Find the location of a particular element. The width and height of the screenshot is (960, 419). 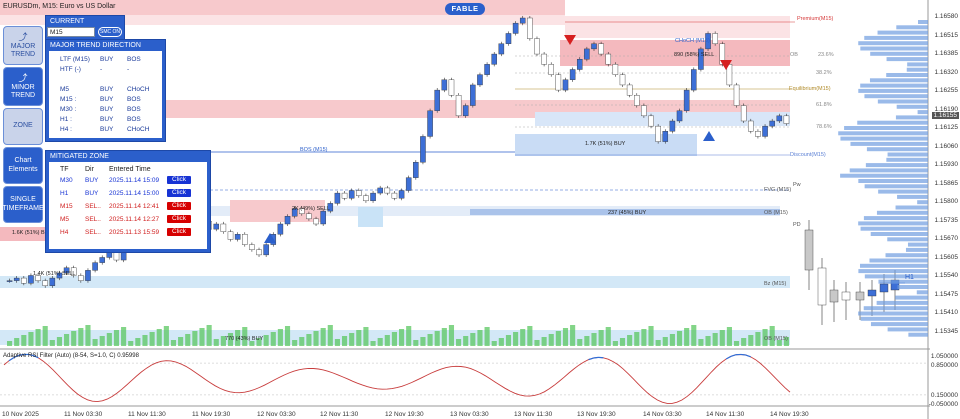

buy-marker-icon is located at coordinates (709, 136).